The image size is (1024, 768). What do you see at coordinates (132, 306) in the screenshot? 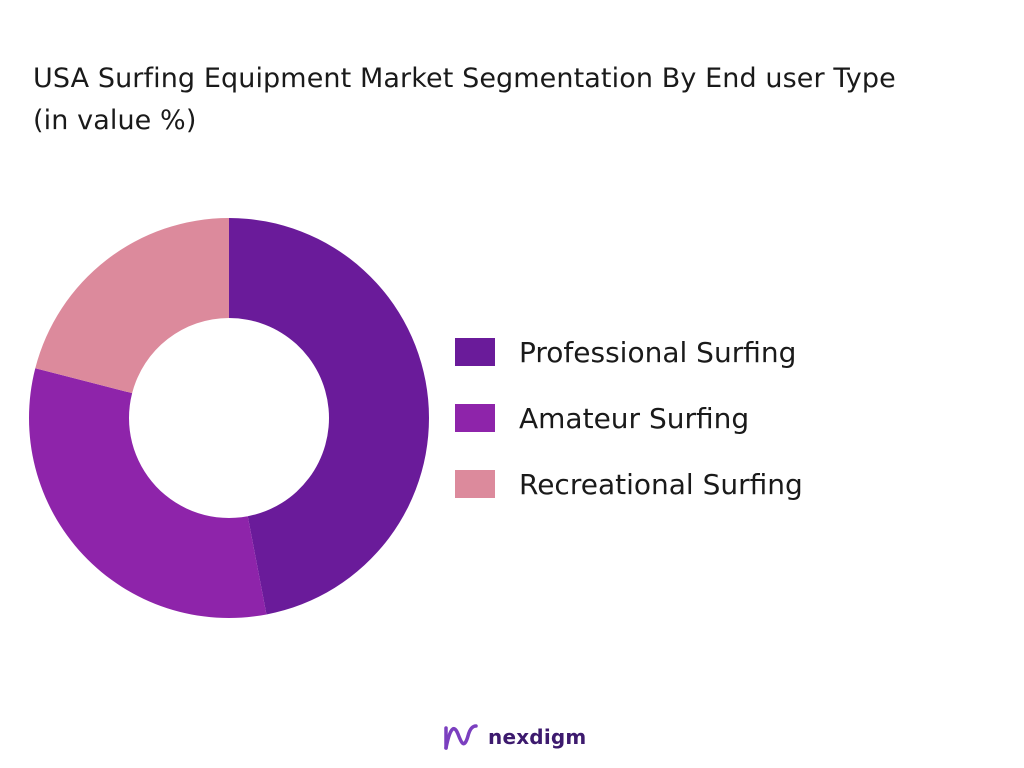
I see `donut-slice-recreational-surfing` at bounding box center [132, 306].